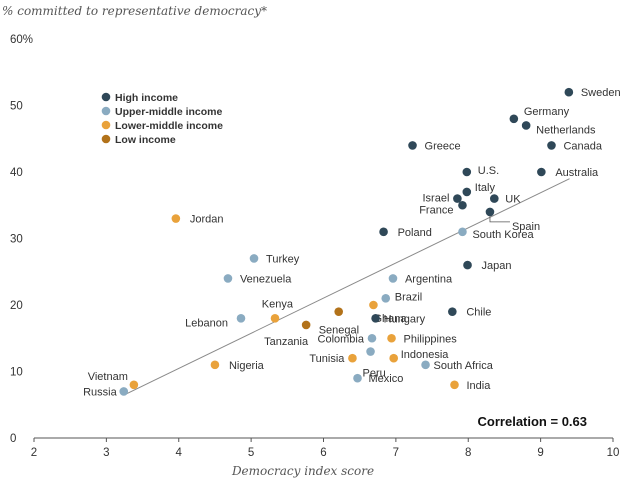 The image size is (640, 486). I want to click on point-russia, so click(124, 391).